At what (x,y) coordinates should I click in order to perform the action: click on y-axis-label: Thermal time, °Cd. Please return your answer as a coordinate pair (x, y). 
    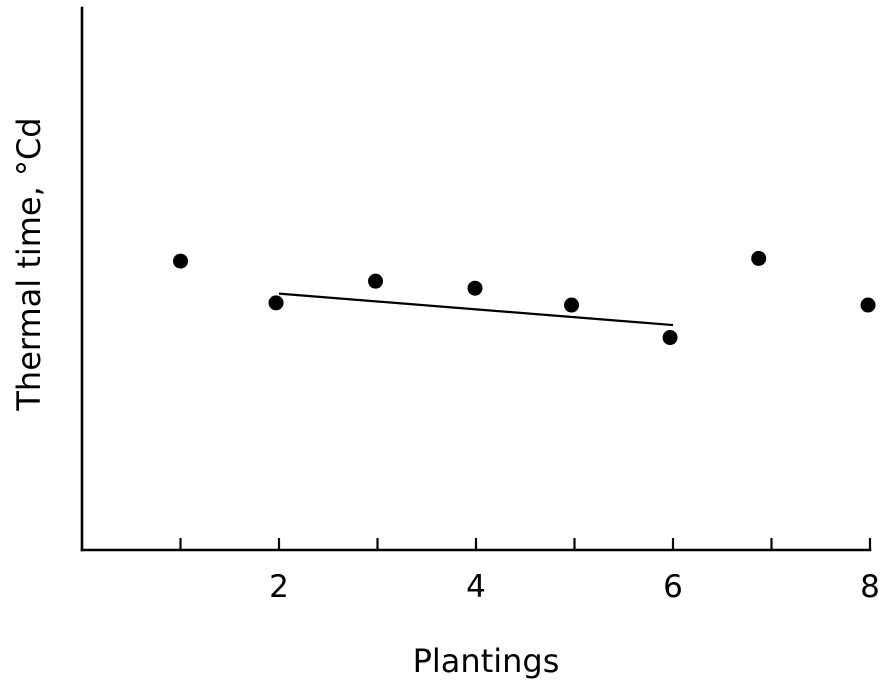
    Looking at the image, I should click on (29, 264).